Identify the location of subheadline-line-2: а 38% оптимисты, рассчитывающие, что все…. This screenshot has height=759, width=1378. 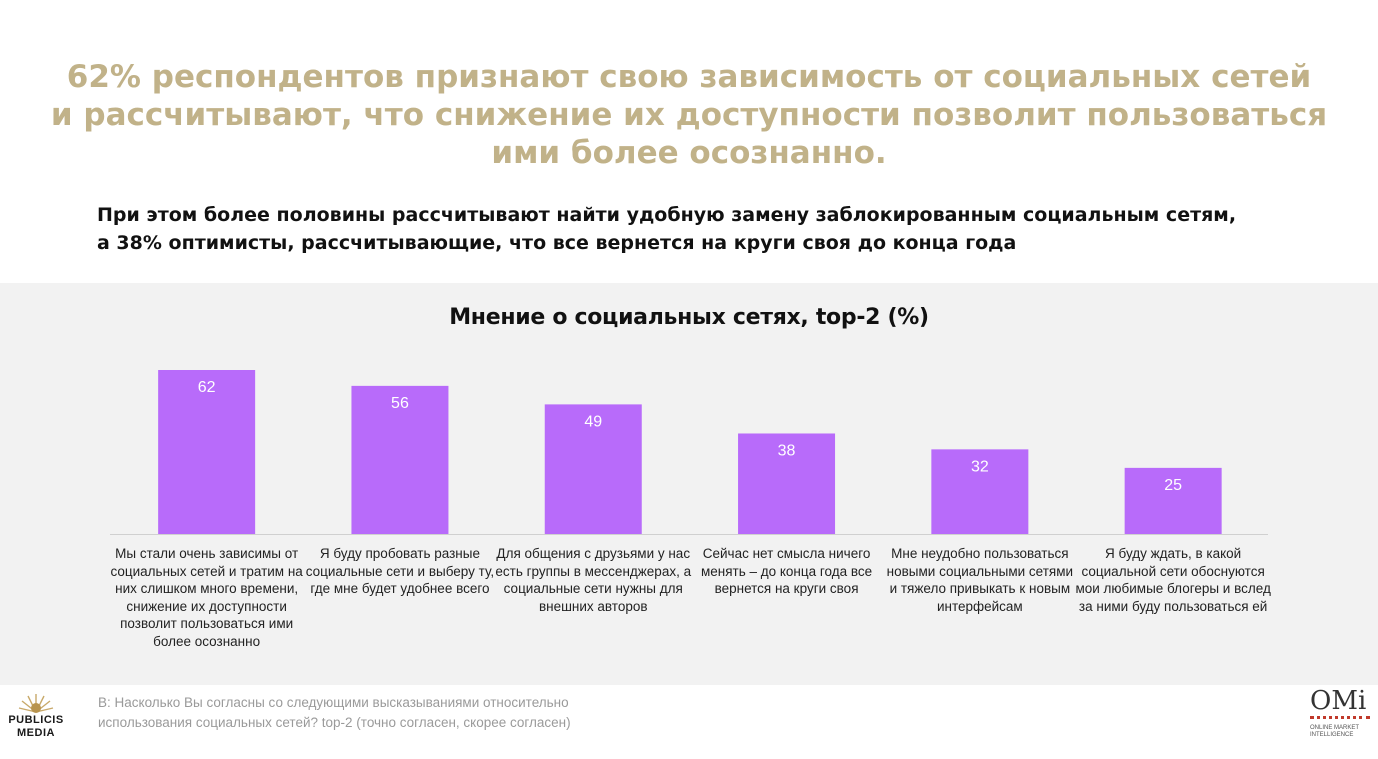
(557, 243).